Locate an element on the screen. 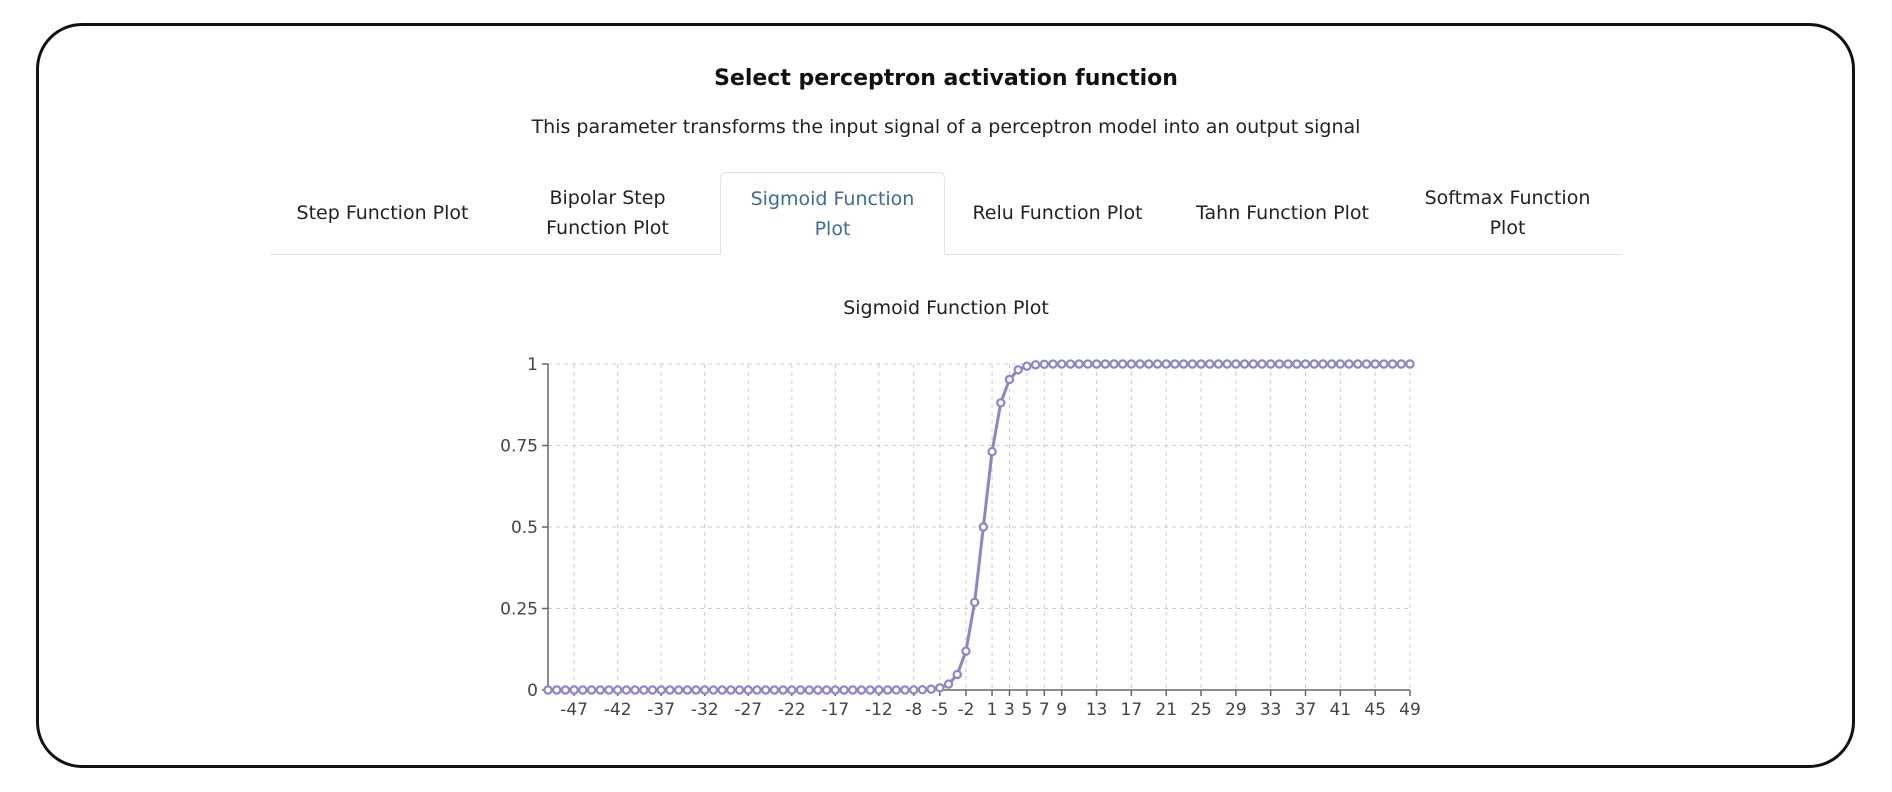  x-tick-label: 1 is located at coordinates (992, 710).